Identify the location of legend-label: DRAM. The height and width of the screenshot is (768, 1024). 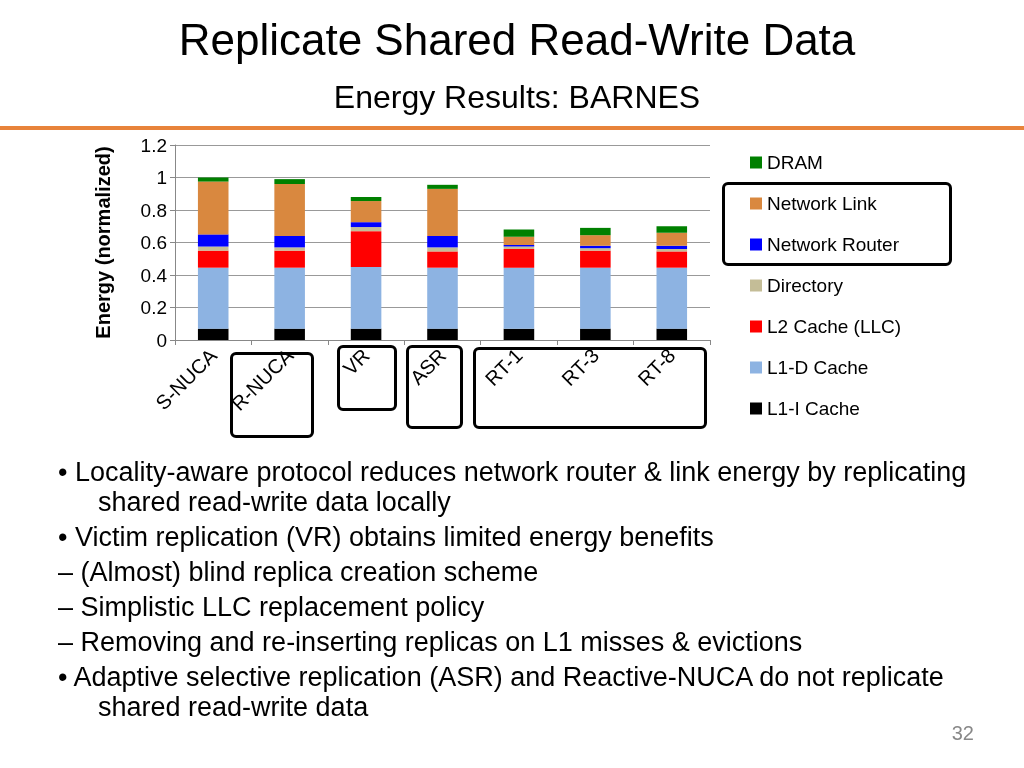
(795, 162).